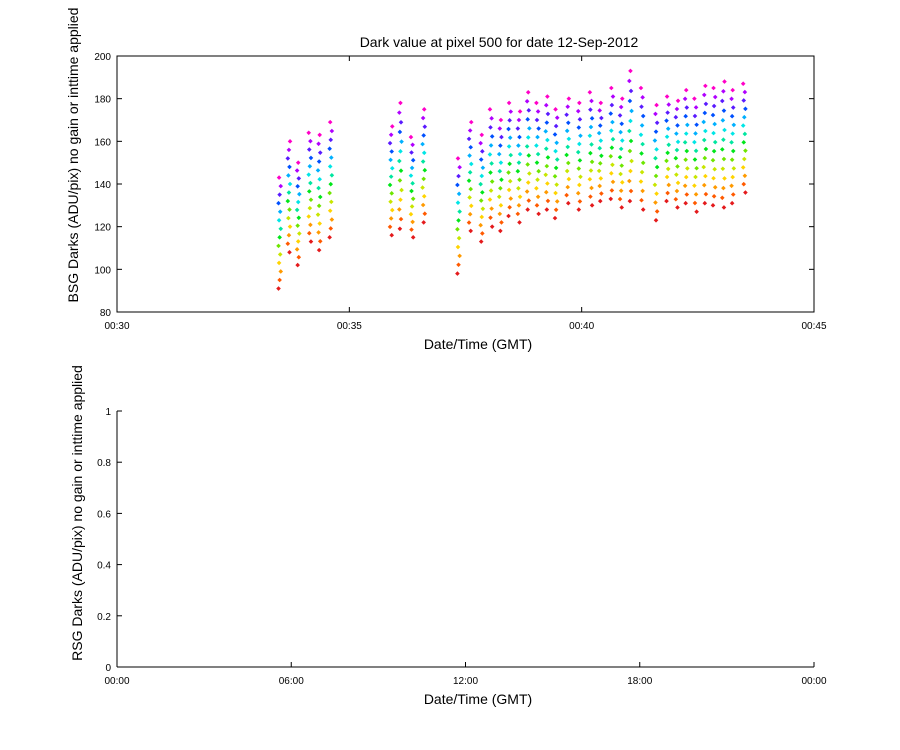 The width and height of the screenshot is (900, 750). I want to click on bsg-x-tick-label: 00:35, so click(349, 326).